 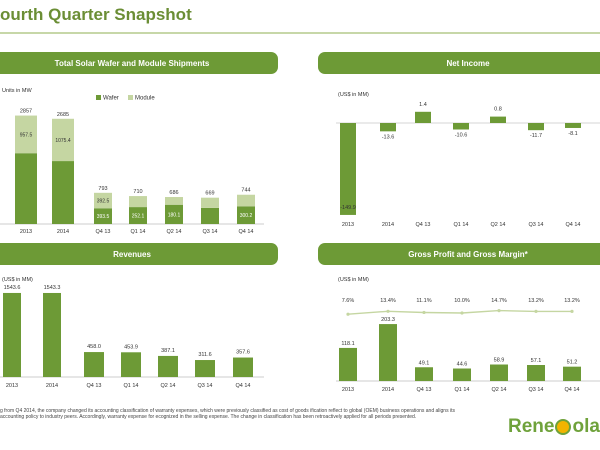 What do you see at coordinates (173, 193) in the screenshot?
I see `total-label: 686` at bounding box center [173, 193].